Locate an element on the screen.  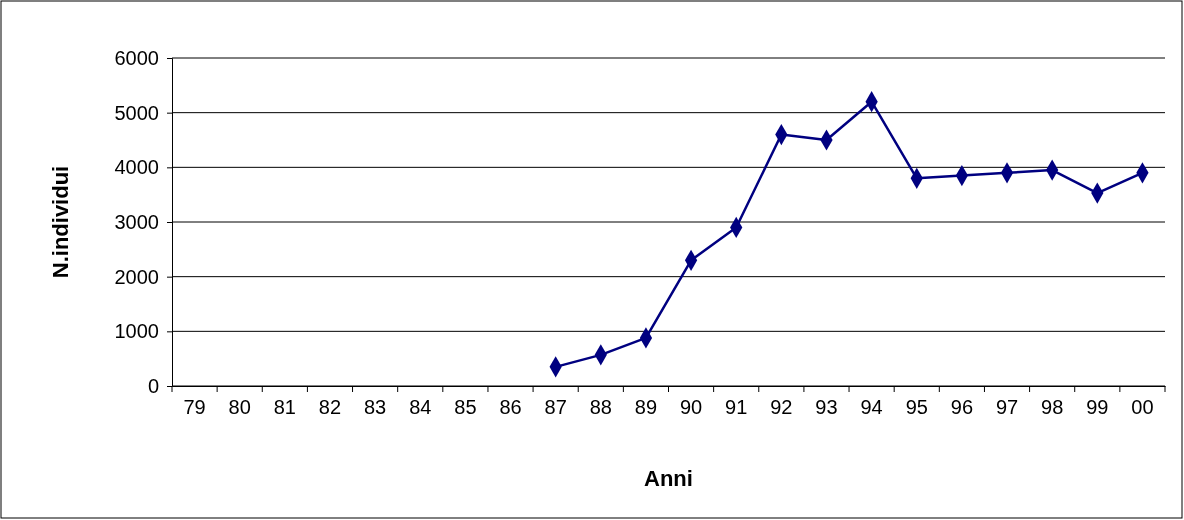
x-tick-label: 88 is located at coordinates (600, 407).